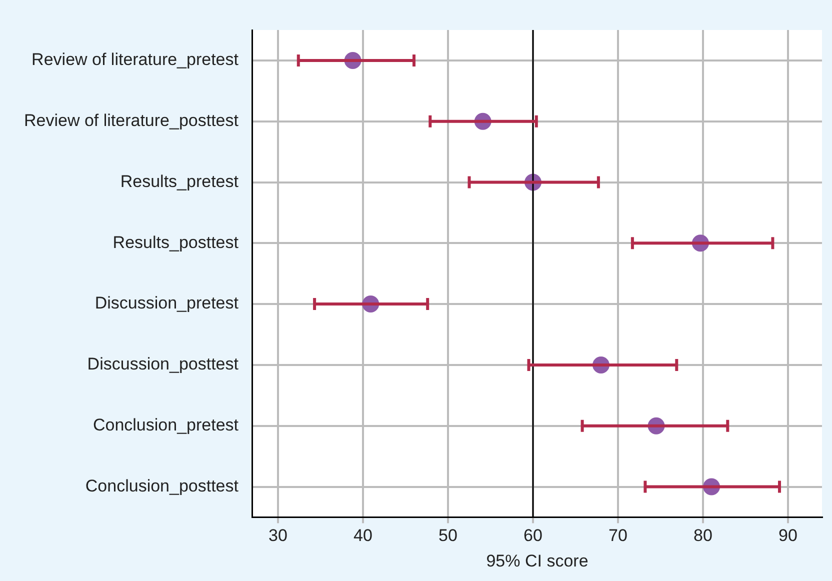 The image size is (832, 581). Describe the element at coordinates (166, 303) in the screenshot. I see `y-tick-label: Discussion_pretest` at that location.